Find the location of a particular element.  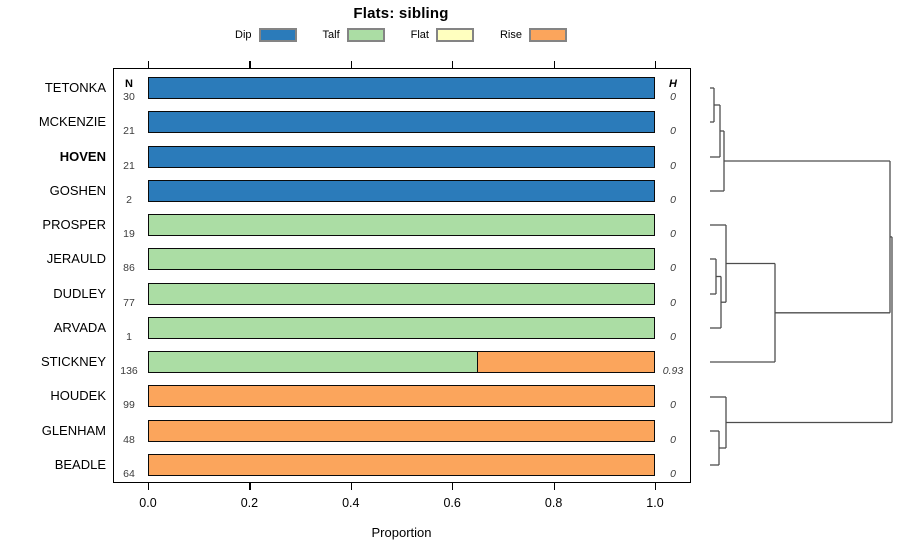

n-value: 77 is located at coordinates (129, 303).